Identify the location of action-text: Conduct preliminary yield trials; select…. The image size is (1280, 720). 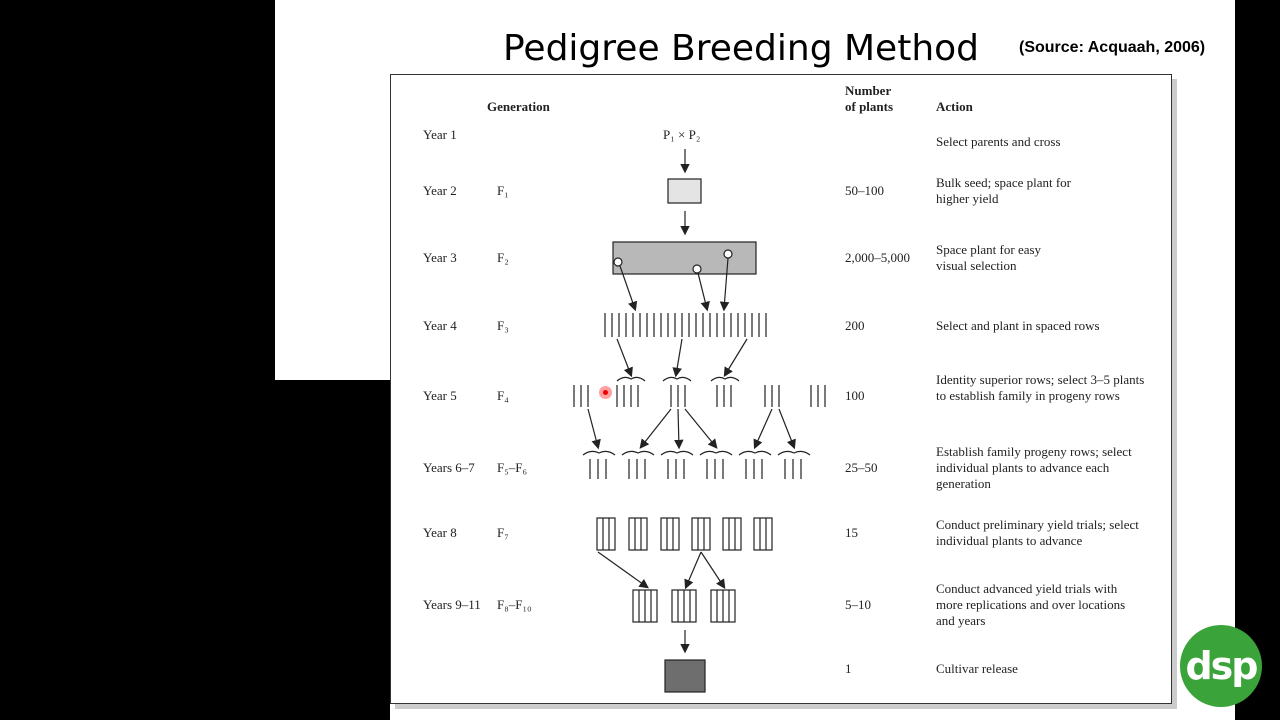
(1037, 532).